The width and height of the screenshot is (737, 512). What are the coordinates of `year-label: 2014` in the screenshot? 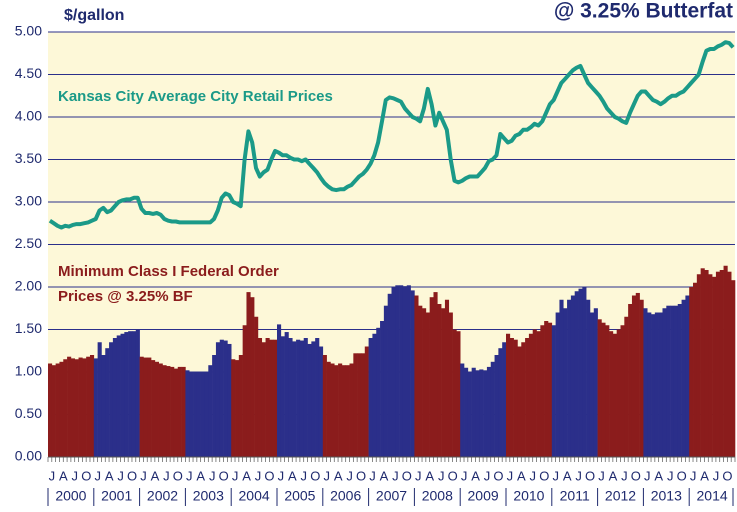 It's located at (712, 496).